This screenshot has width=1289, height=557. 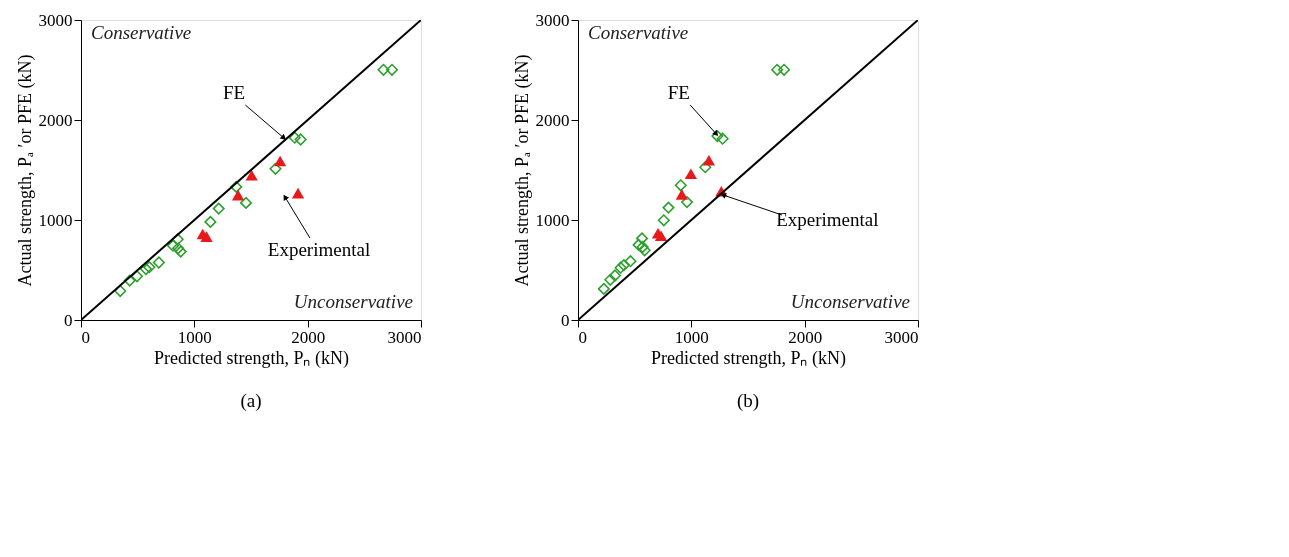 What do you see at coordinates (251, 401) in the screenshot?
I see `text: (a)` at bounding box center [251, 401].